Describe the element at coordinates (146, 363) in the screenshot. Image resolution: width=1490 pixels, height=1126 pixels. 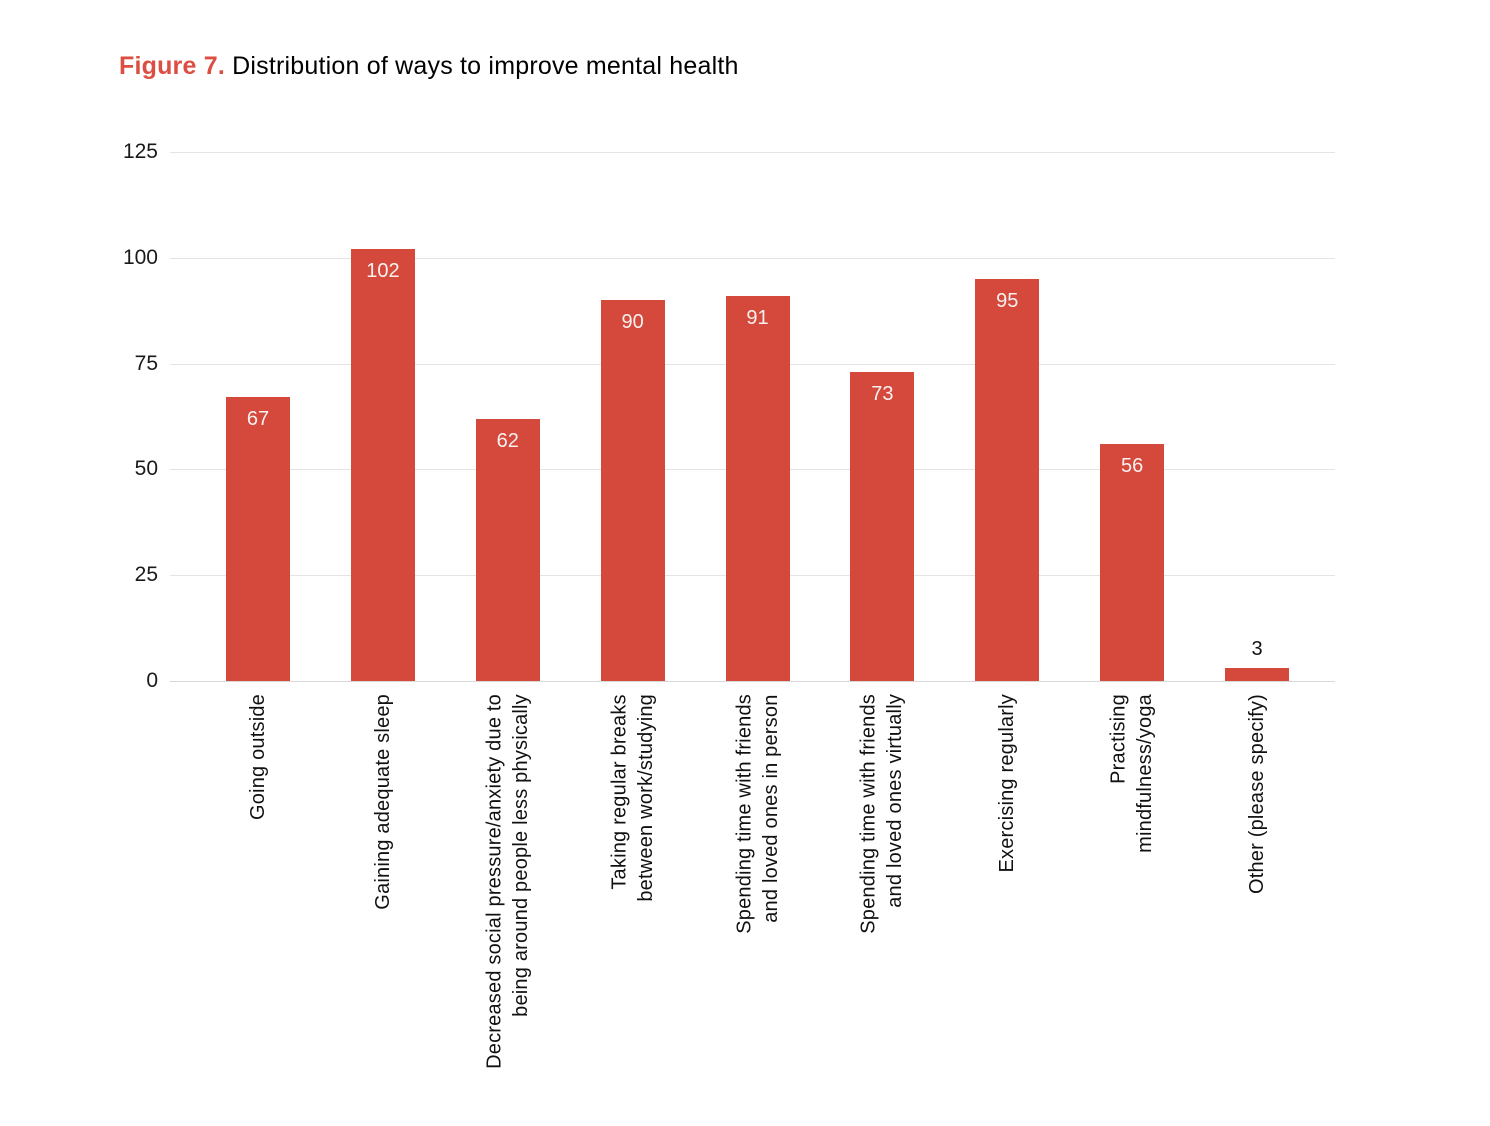
I see `y-axis-tick-label: 75` at that location.